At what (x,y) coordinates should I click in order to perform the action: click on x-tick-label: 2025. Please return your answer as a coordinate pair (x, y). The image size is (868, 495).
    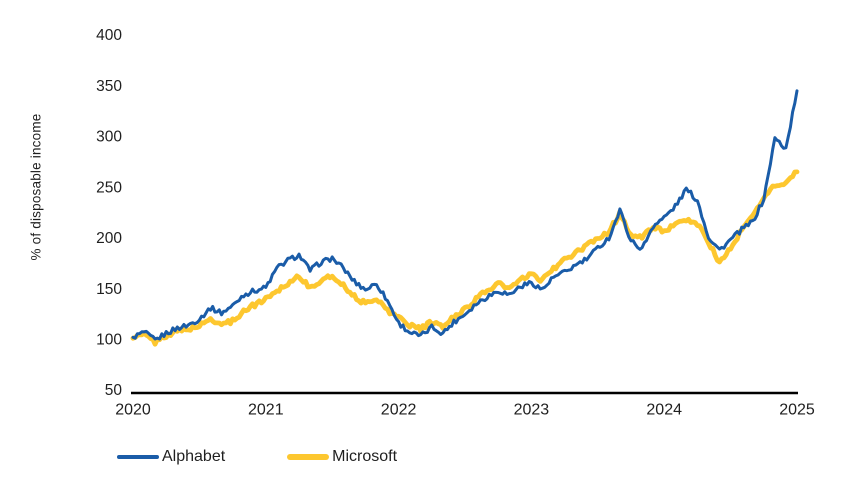
    Looking at the image, I should click on (797, 410).